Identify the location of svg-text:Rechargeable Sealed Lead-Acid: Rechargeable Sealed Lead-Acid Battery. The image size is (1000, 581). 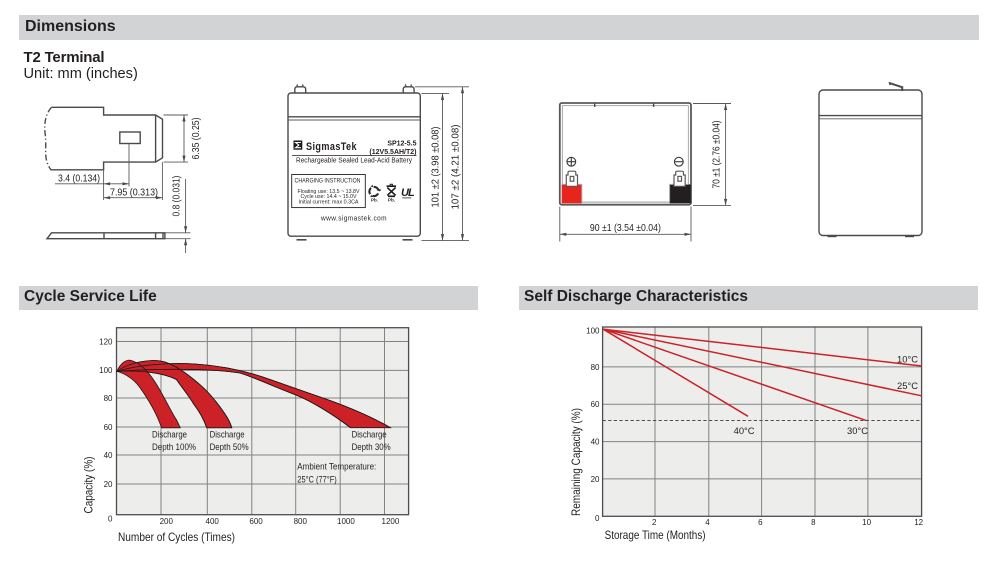
(354, 161).